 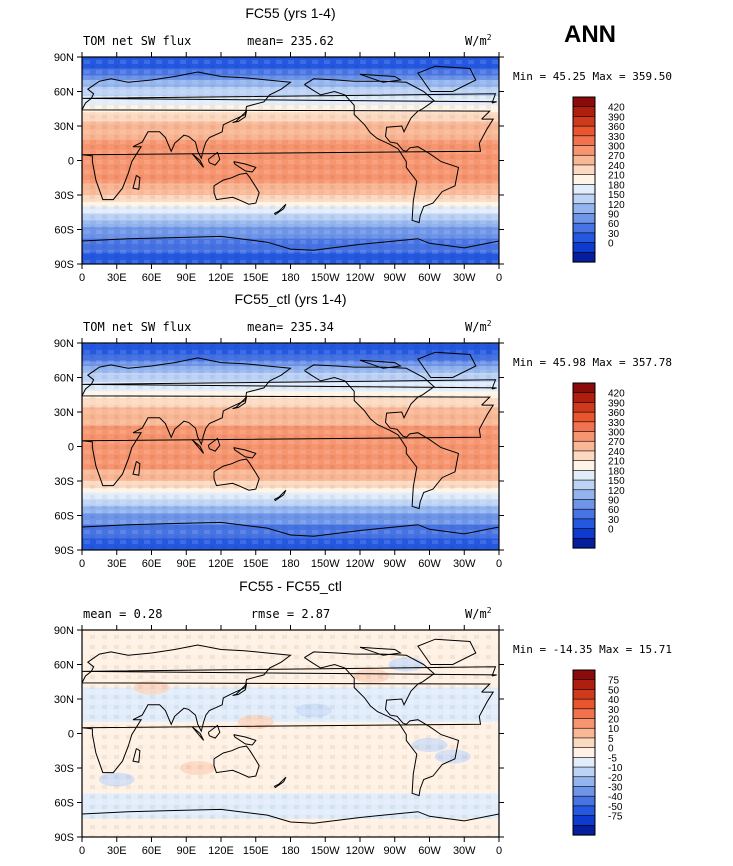 I want to click on panel-center-label: mean= 235.62, so click(x=290, y=41).